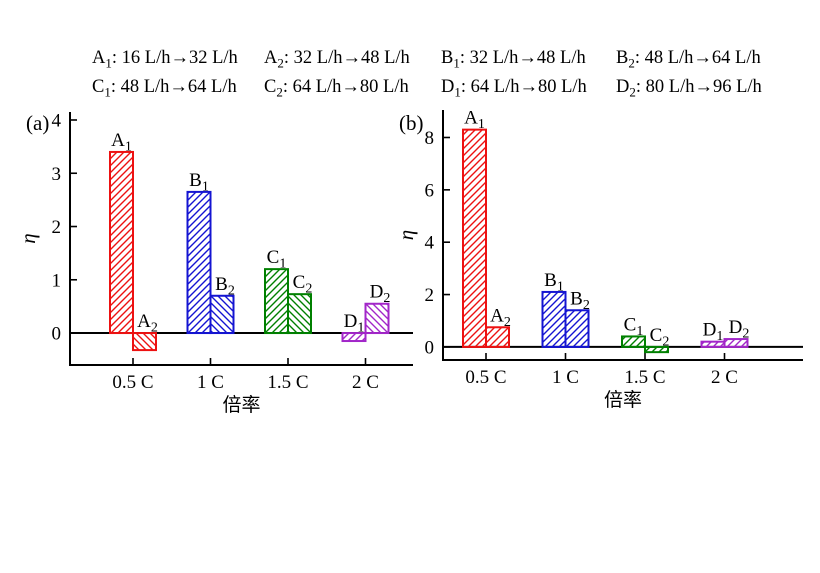 Image resolution: width=820 pixels, height=573 pixels. Describe the element at coordinates (57, 174) in the screenshot. I see `y-tick-label: 3` at that location.